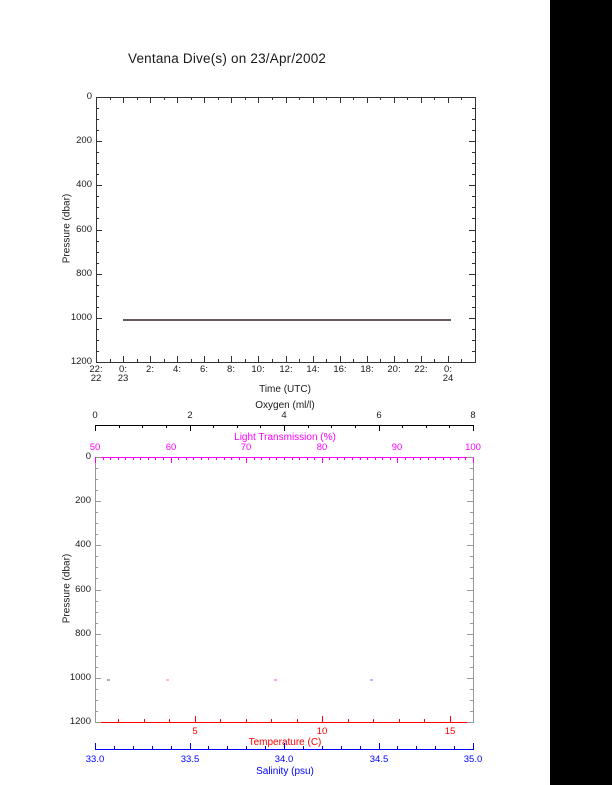  What do you see at coordinates (89, 96) in the screenshot?
I see `pressure-tick-label: 0` at bounding box center [89, 96].